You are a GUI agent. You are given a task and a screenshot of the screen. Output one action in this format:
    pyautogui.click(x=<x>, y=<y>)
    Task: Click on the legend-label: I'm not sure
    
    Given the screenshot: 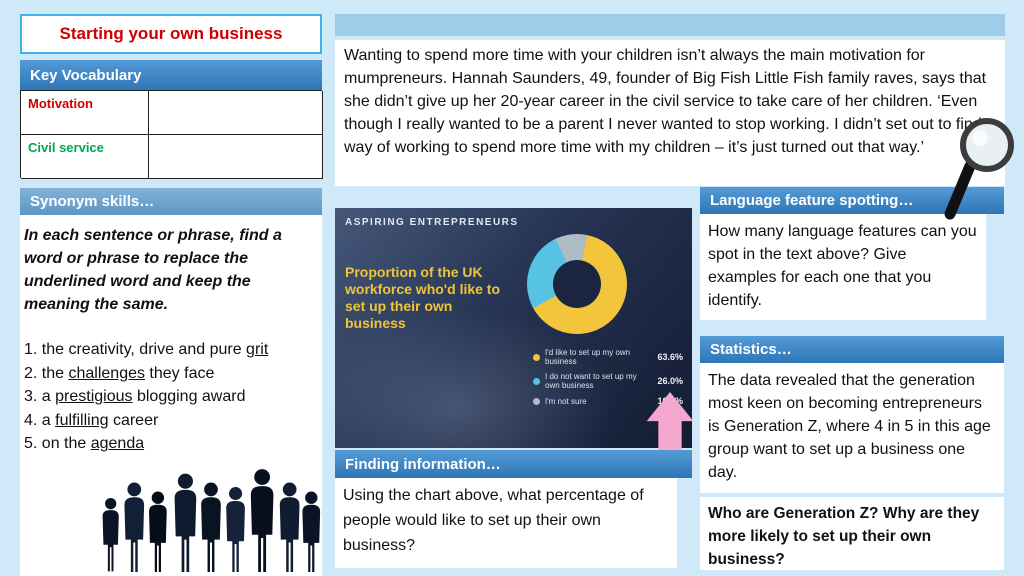 What is the action you would take?
    pyautogui.click(x=566, y=401)
    